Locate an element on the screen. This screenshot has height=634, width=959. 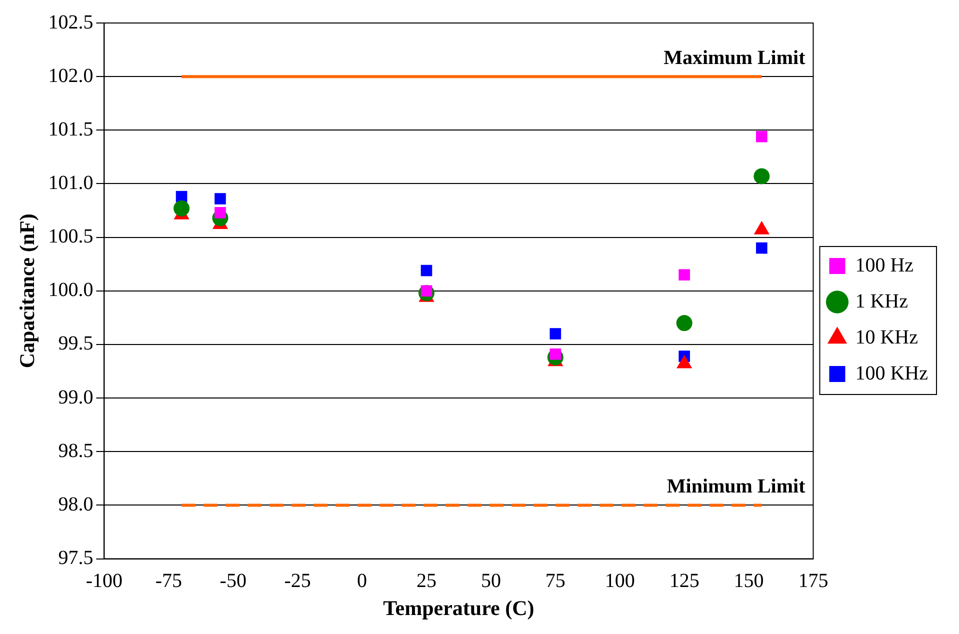
y-tick-label: 100.5 is located at coordinates (71, 237).